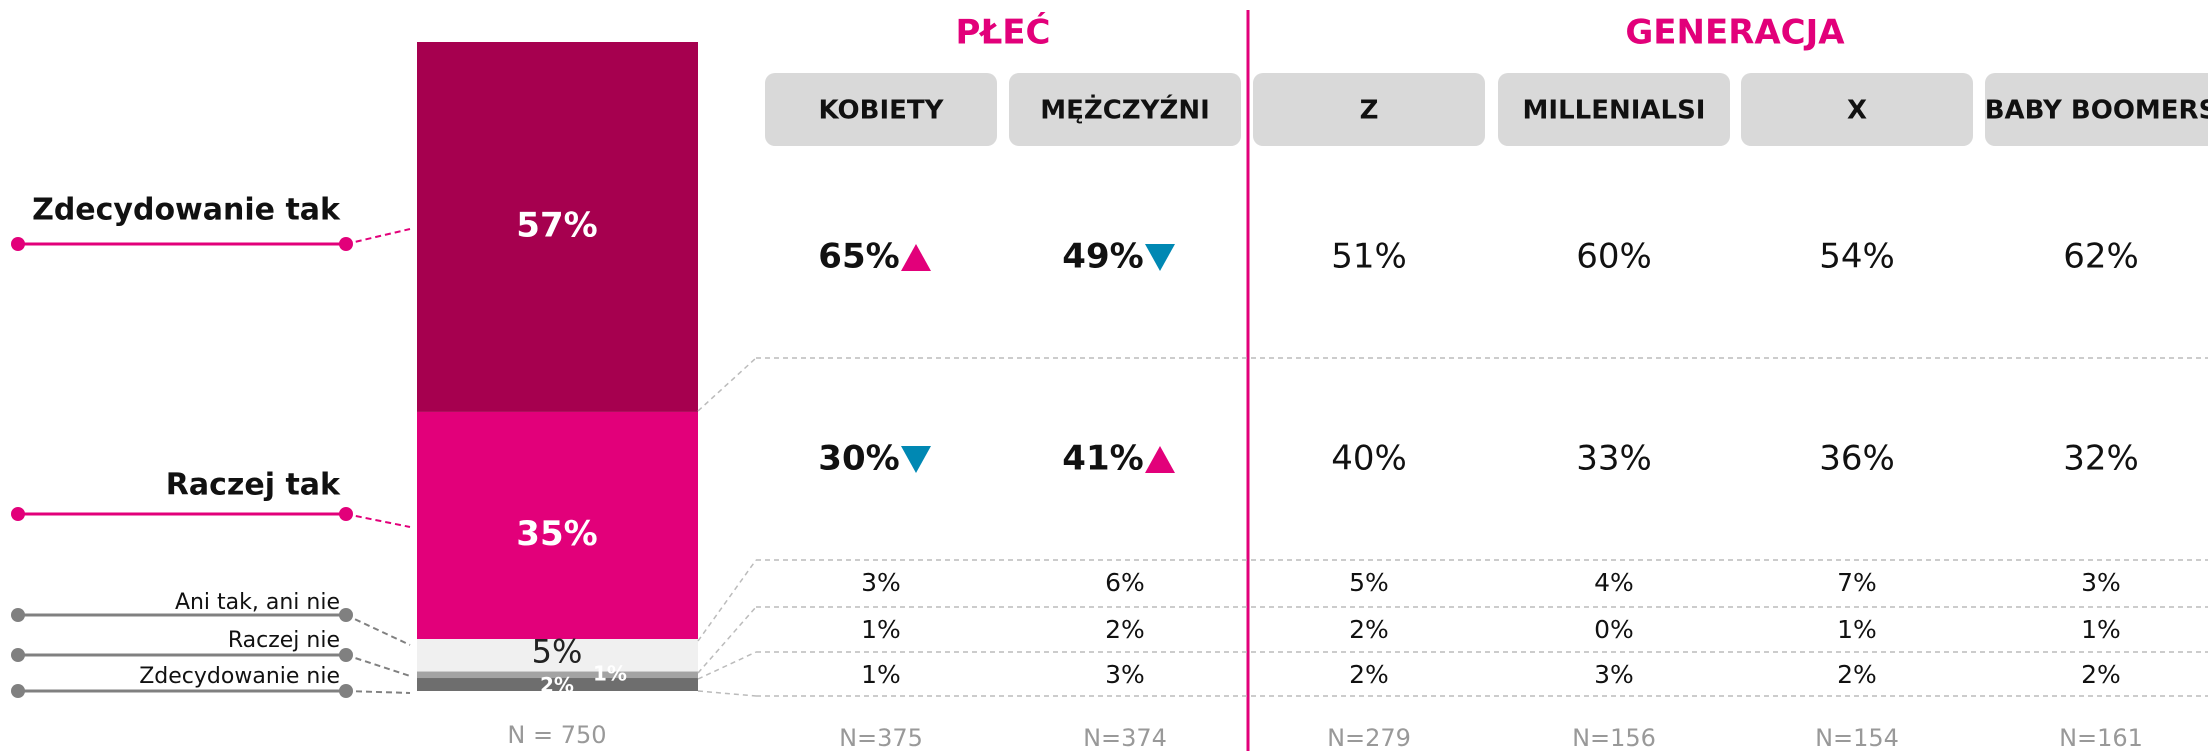 The image size is (2208, 751). Describe the element at coordinates (1125, 737) in the screenshot. I see `column-n: N=374` at that location.